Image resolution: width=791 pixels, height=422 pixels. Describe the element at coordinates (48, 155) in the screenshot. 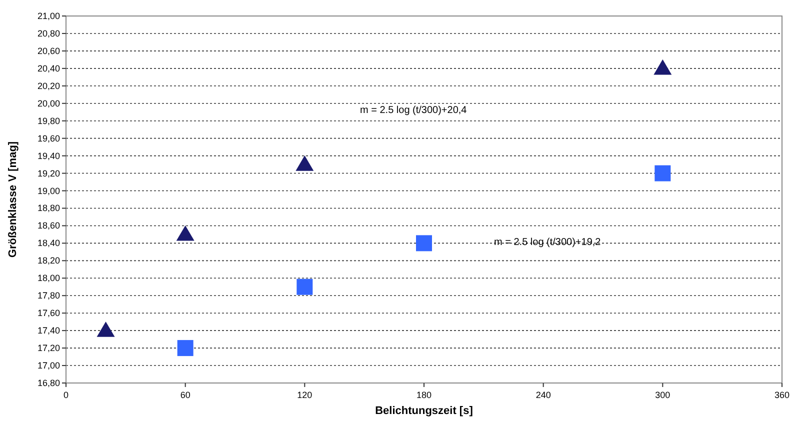

I see `y-tick-label: 19,40` at that location.